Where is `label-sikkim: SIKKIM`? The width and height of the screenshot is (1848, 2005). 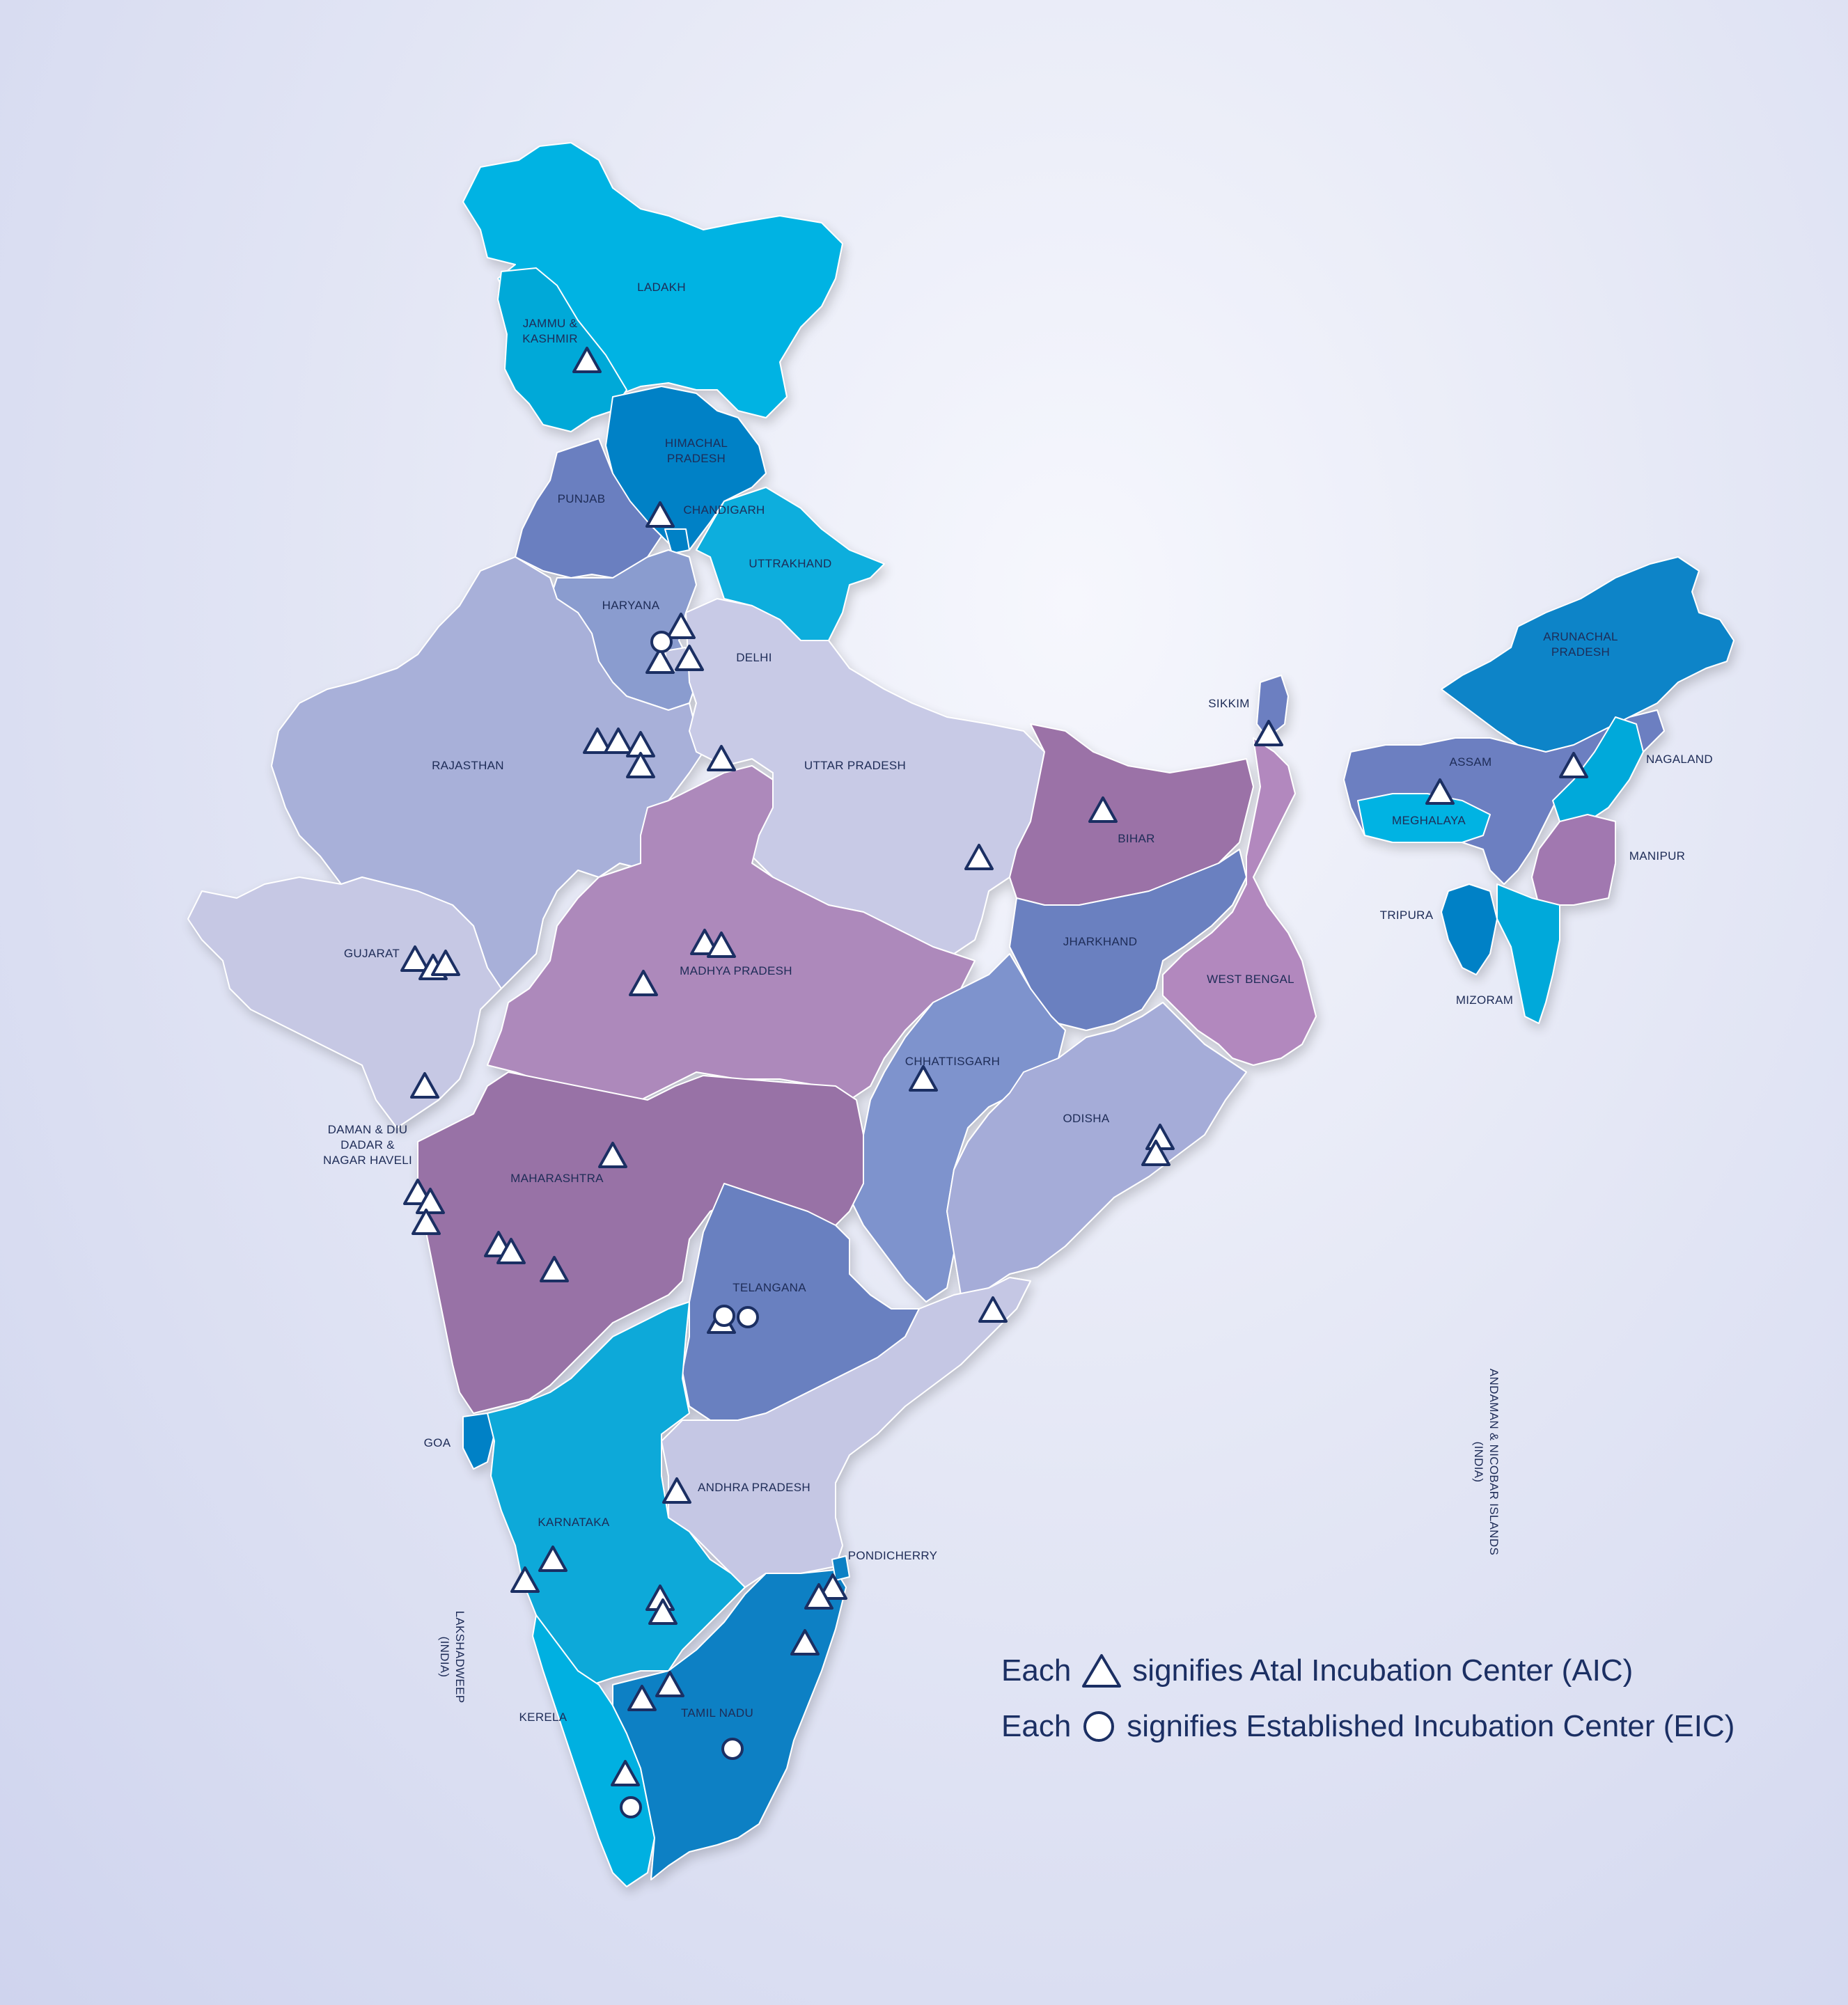
label-sikkim: SIKKIM is located at coordinates (1228, 703).